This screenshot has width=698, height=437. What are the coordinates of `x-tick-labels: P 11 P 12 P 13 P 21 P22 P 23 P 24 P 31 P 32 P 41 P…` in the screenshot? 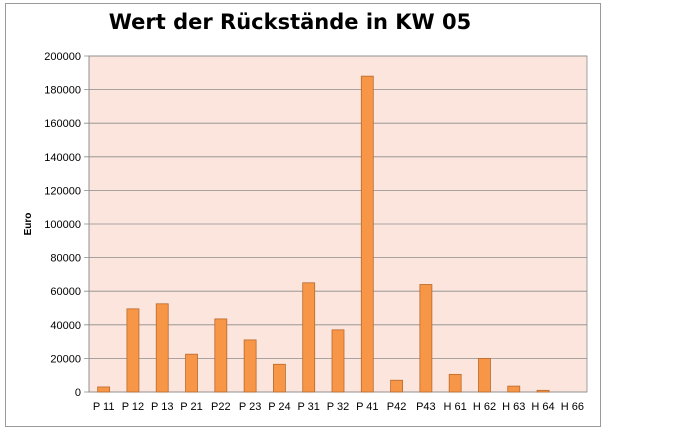 It's located at (338, 407).